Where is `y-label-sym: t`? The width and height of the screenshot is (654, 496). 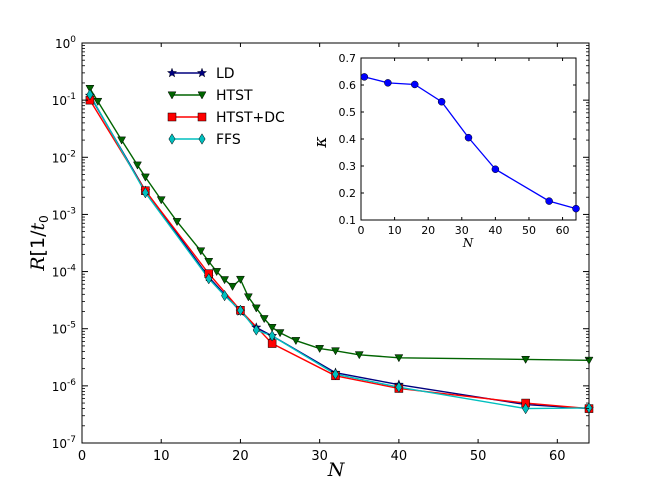 y-label-sym: t is located at coordinates (38, 227).